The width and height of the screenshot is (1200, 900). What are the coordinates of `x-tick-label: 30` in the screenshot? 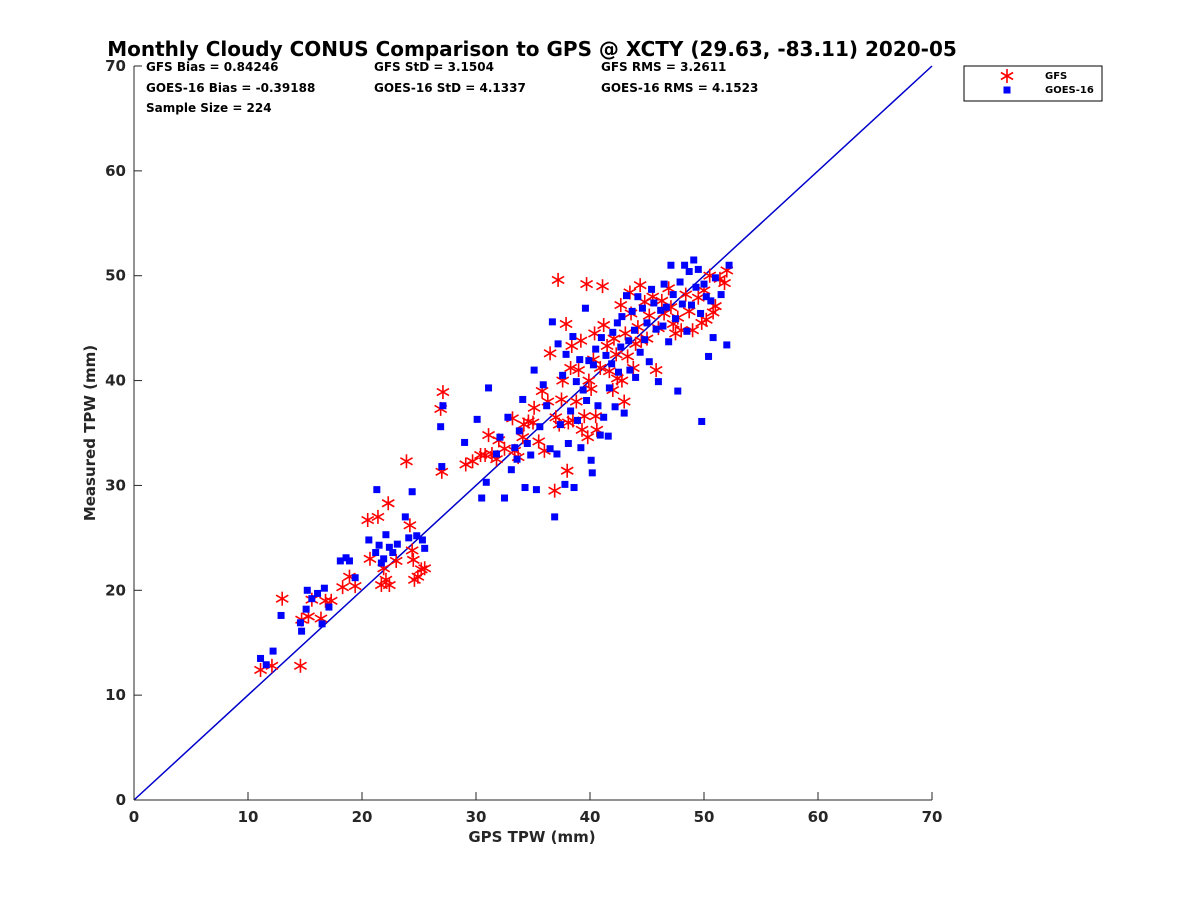 It's located at (476, 817).